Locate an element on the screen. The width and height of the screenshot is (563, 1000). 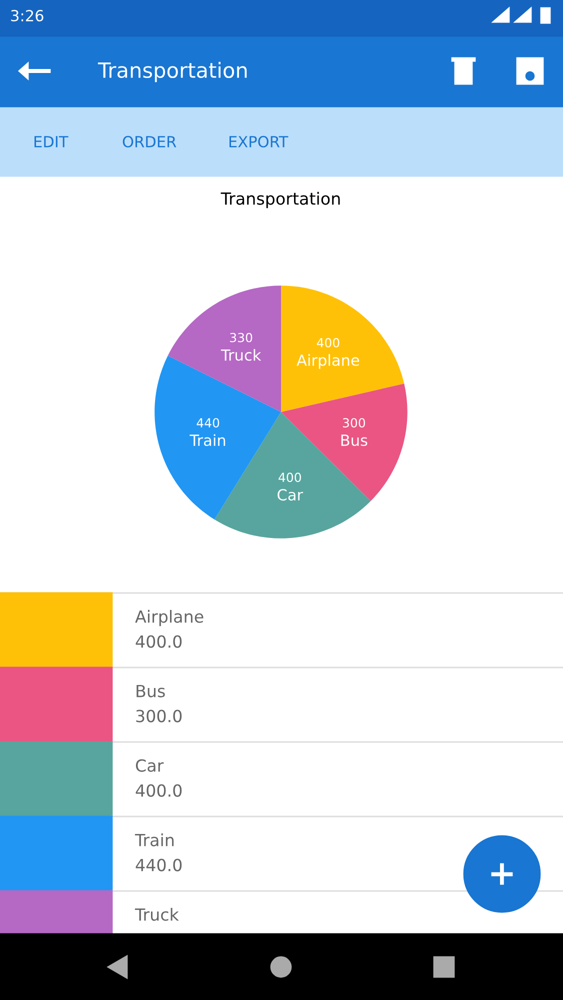
category-label: Car is located at coordinates (150, 765).